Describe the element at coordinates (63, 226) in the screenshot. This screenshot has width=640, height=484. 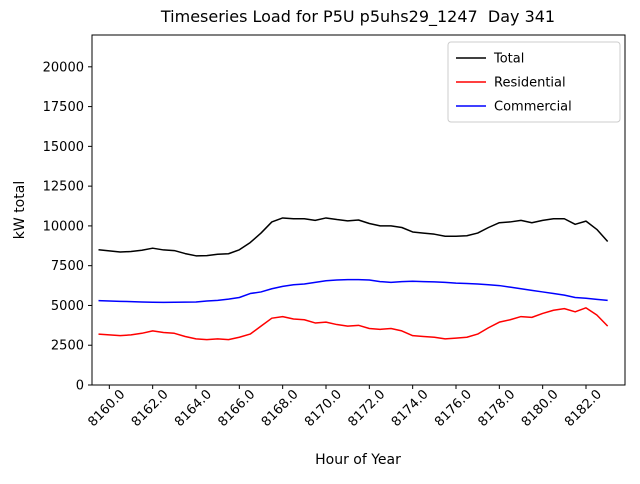
I see `y-tick-label: 10000` at that location.